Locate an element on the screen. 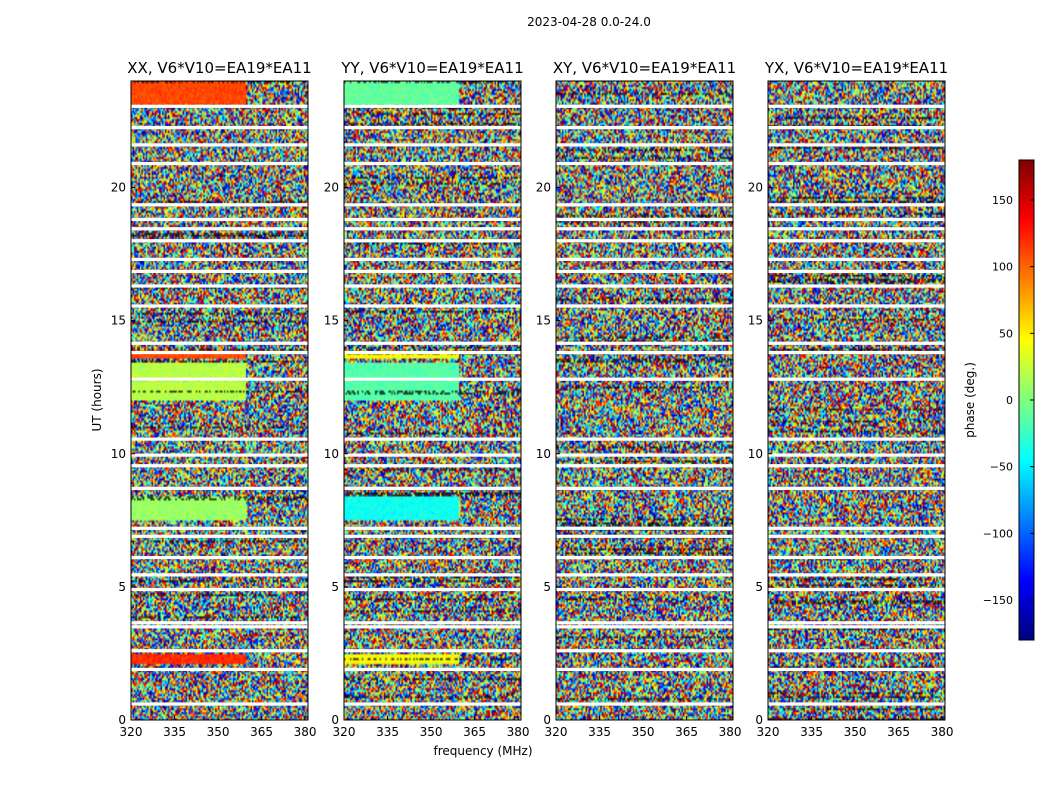 The image size is (1050, 800). colorbar-tick-label: 150 is located at coordinates (1002, 200).